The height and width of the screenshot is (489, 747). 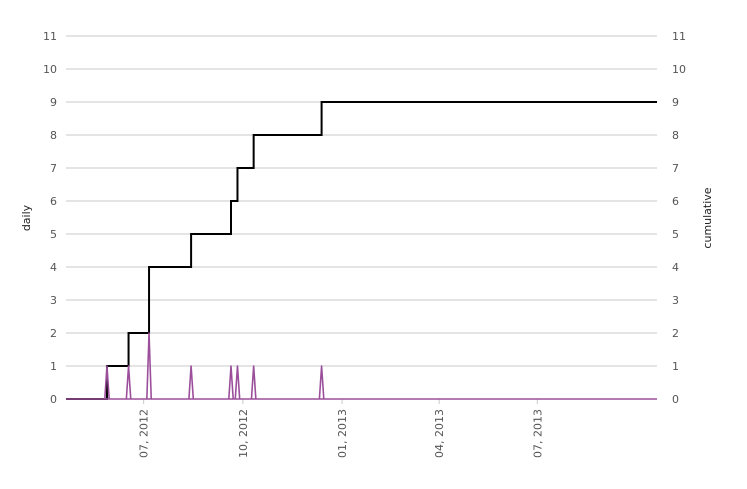 I want to click on y-tick-label-left: 3, so click(x=53, y=300).